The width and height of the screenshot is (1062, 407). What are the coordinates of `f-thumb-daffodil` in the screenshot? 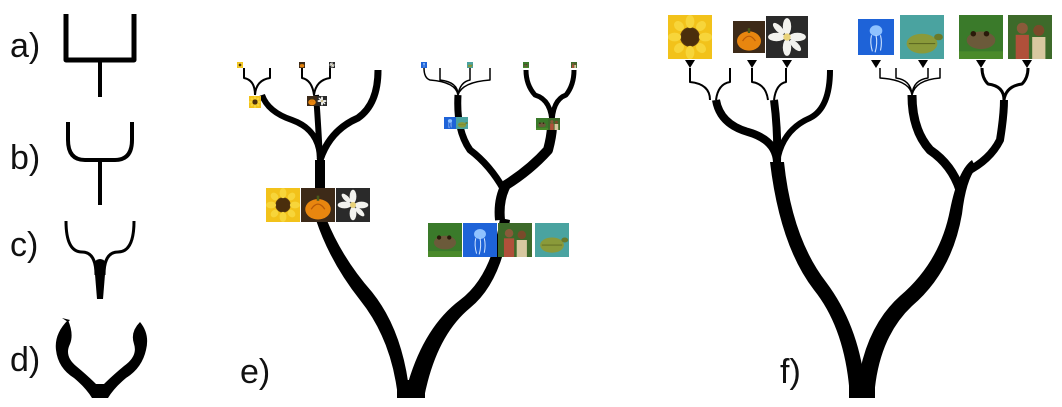 It's located at (787, 37).